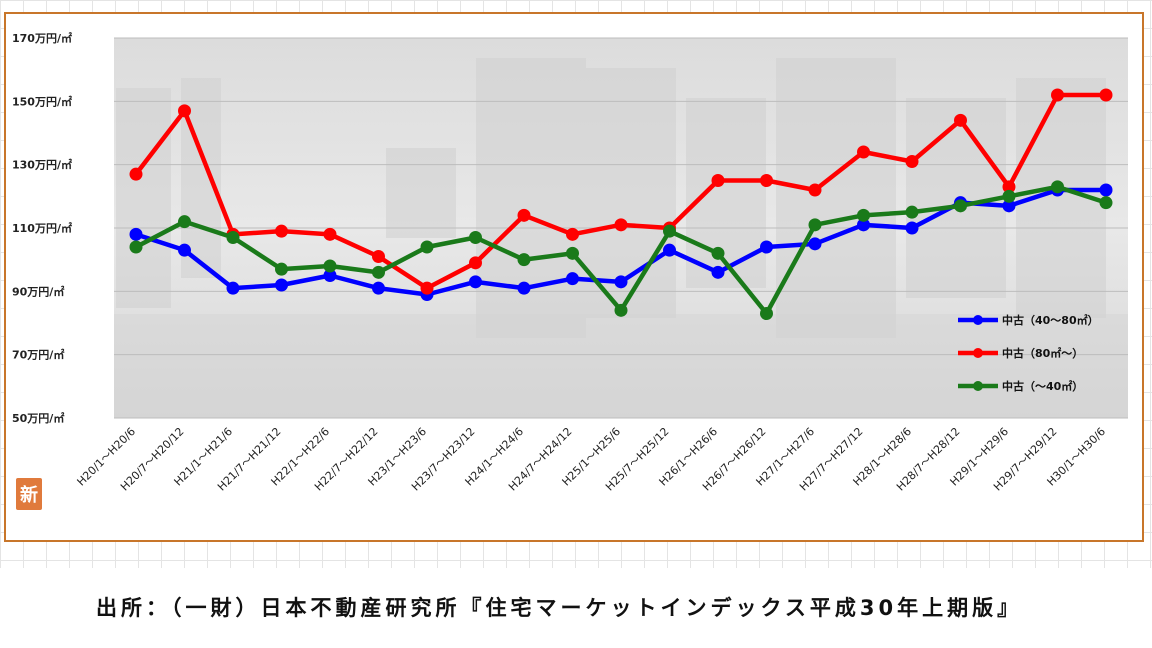 The width and height of the screenshot is (1152, 648). I want to click on caption-band, so click(576, 608).